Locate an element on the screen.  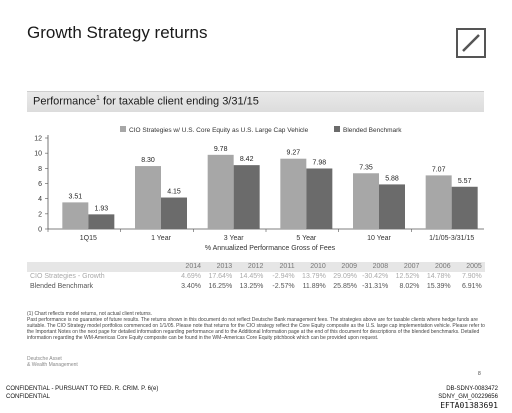
column-header: 2013 is located at coordinates (224, 266).